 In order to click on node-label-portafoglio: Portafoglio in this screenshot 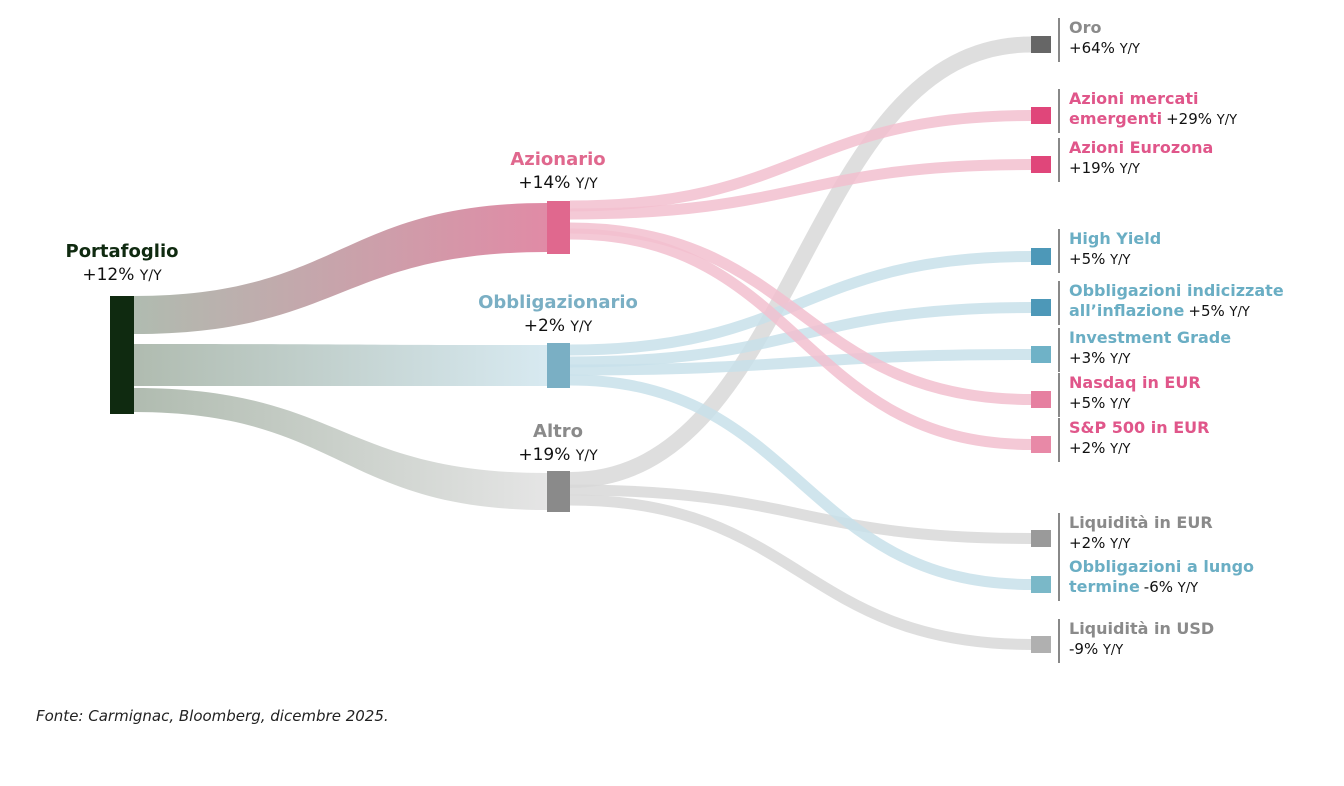, I will do `click(122, 251)`.